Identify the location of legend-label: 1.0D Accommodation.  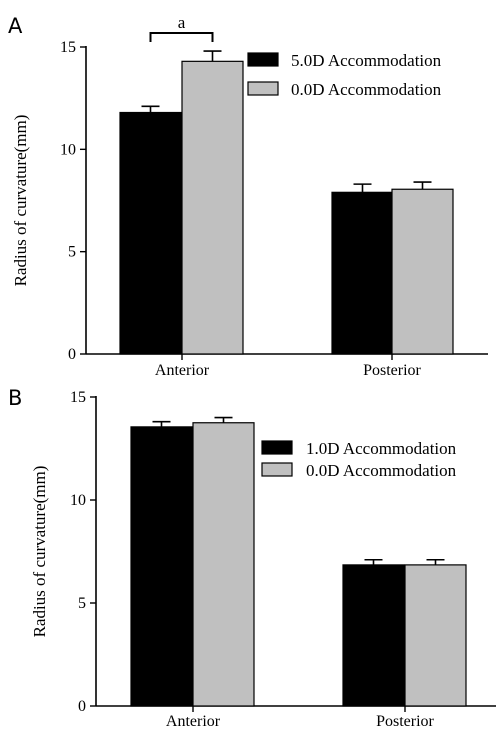
(381, 448).